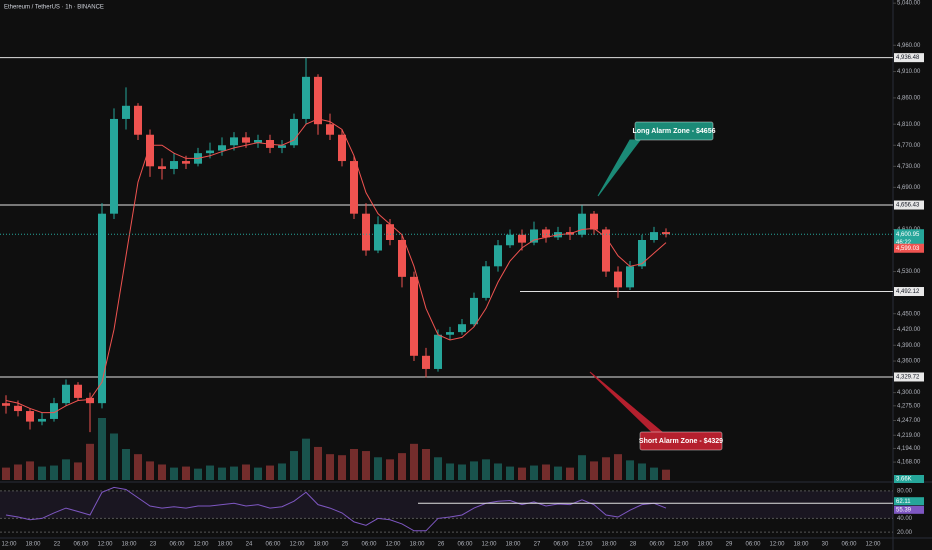 The image size is (932, 550). What do you see at coordinates (909, 4) in the screenshot?
I see `y-tick-label: 5,040.00` at bounding box center [909, 4].